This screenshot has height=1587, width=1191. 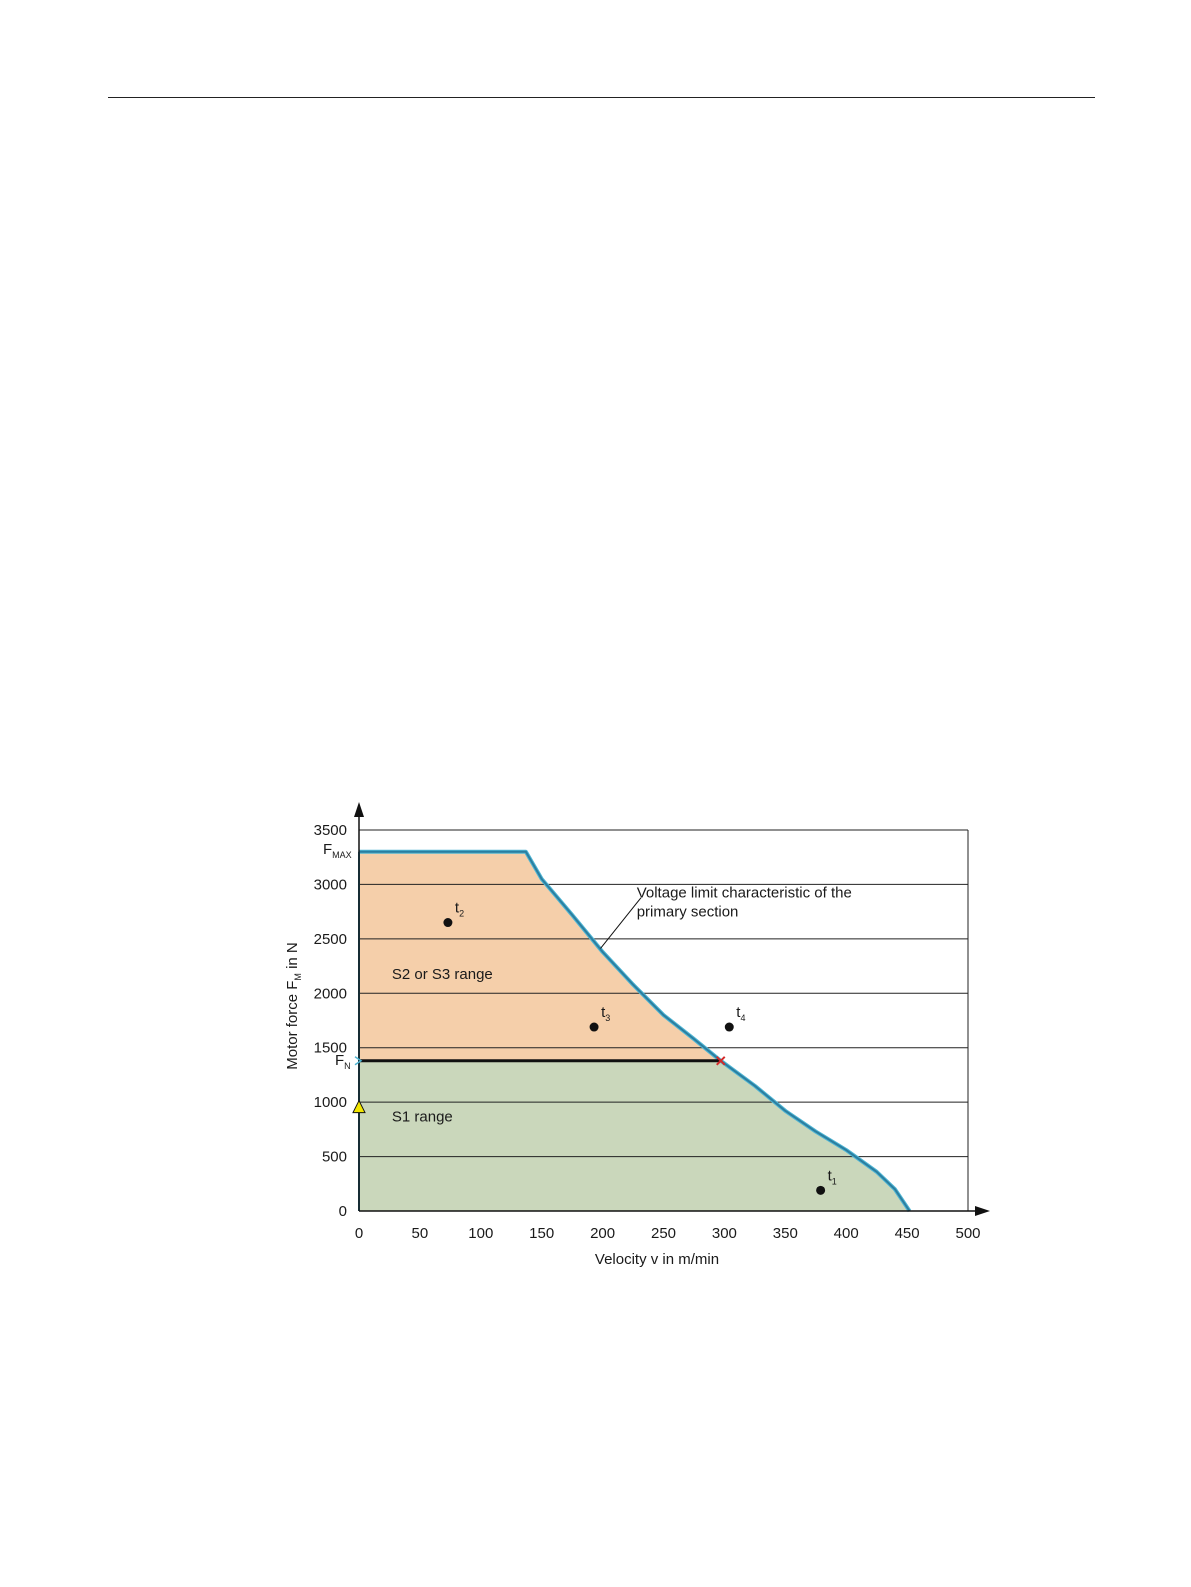 I want to click on y-tick-label: 2000, so click(x=330, y=993).